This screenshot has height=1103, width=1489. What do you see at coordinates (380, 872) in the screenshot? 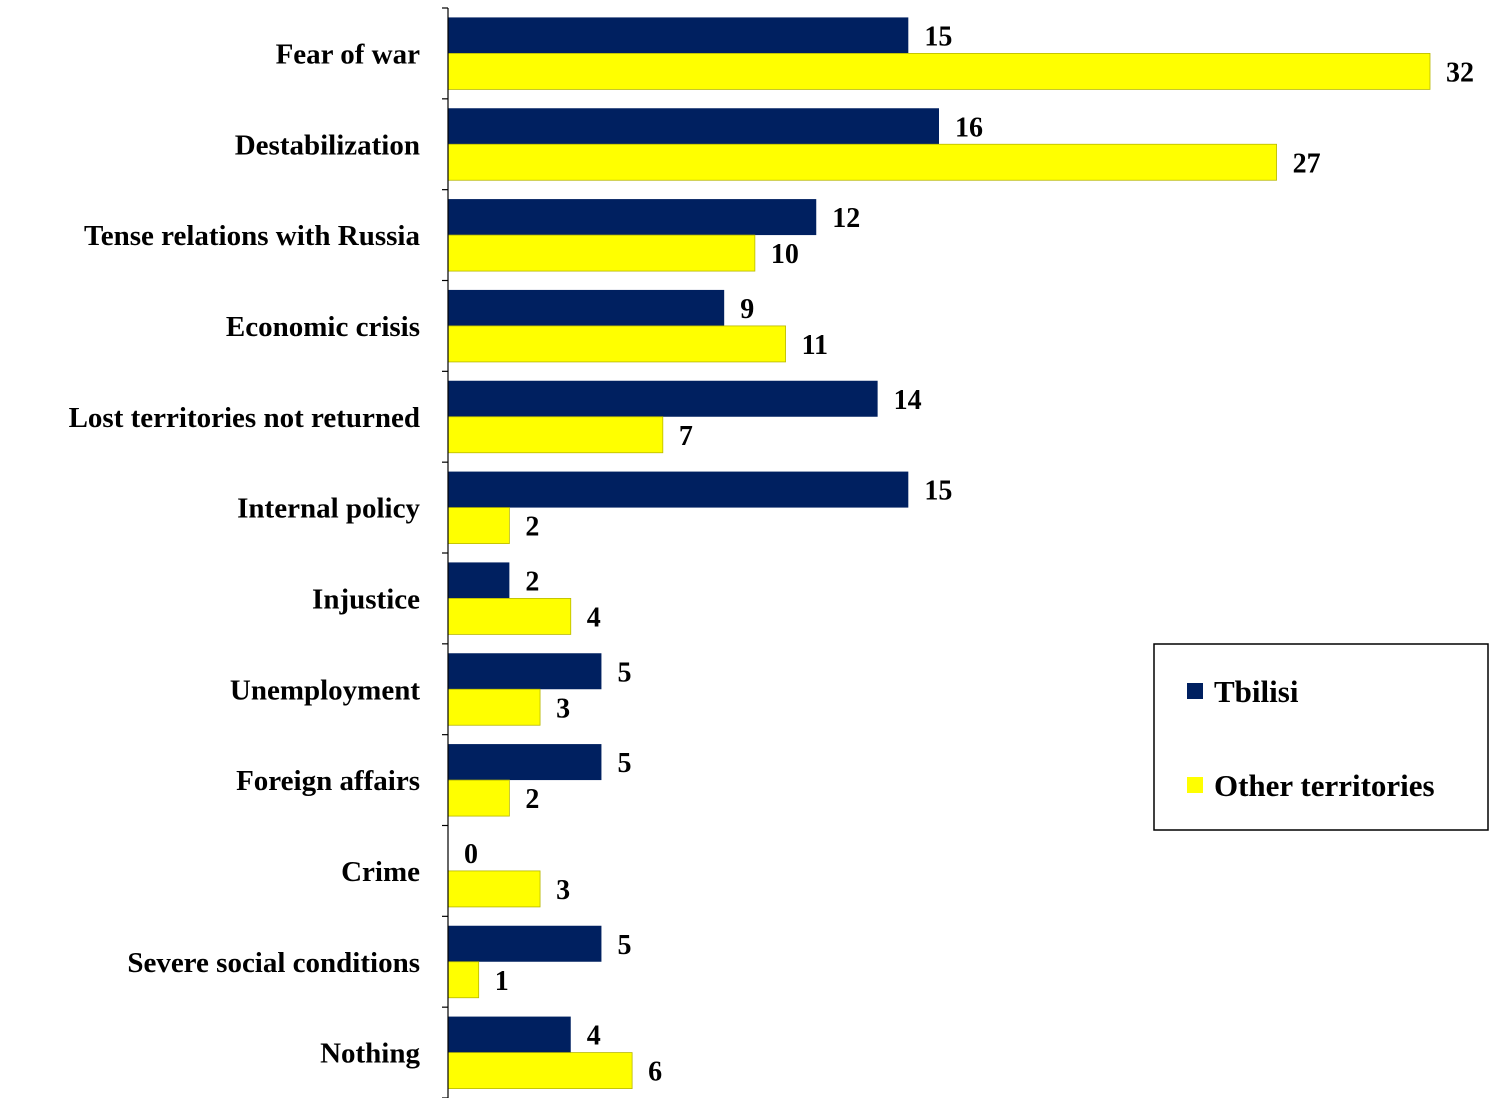
I see `category-label: Crime` at bounding box center [380, 872].